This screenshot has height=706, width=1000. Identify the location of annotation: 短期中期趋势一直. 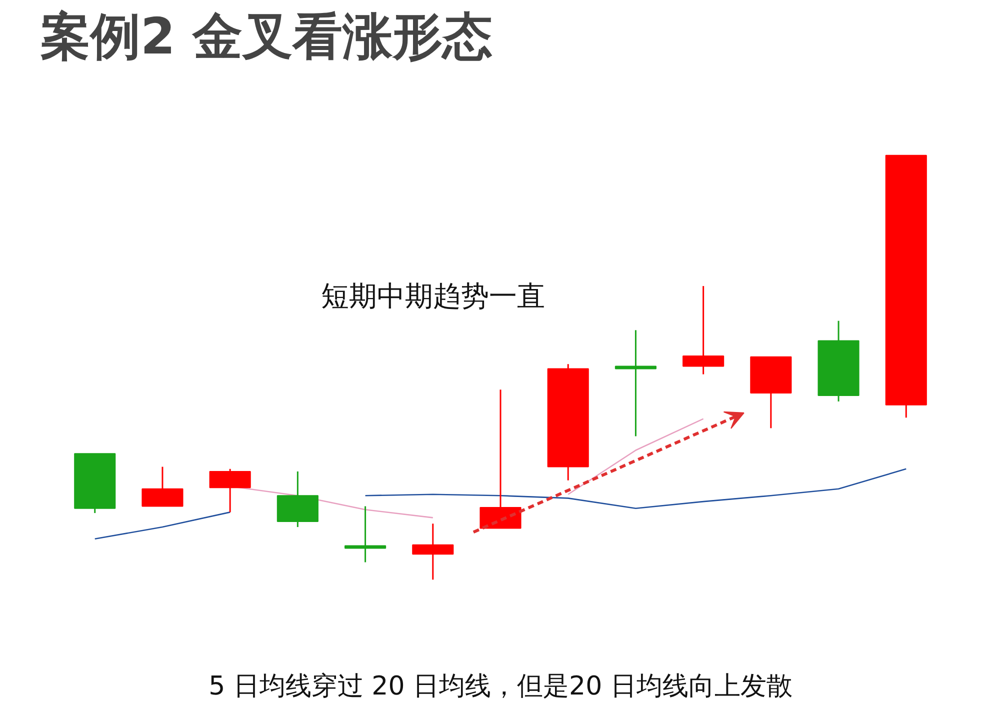
(432, 295).